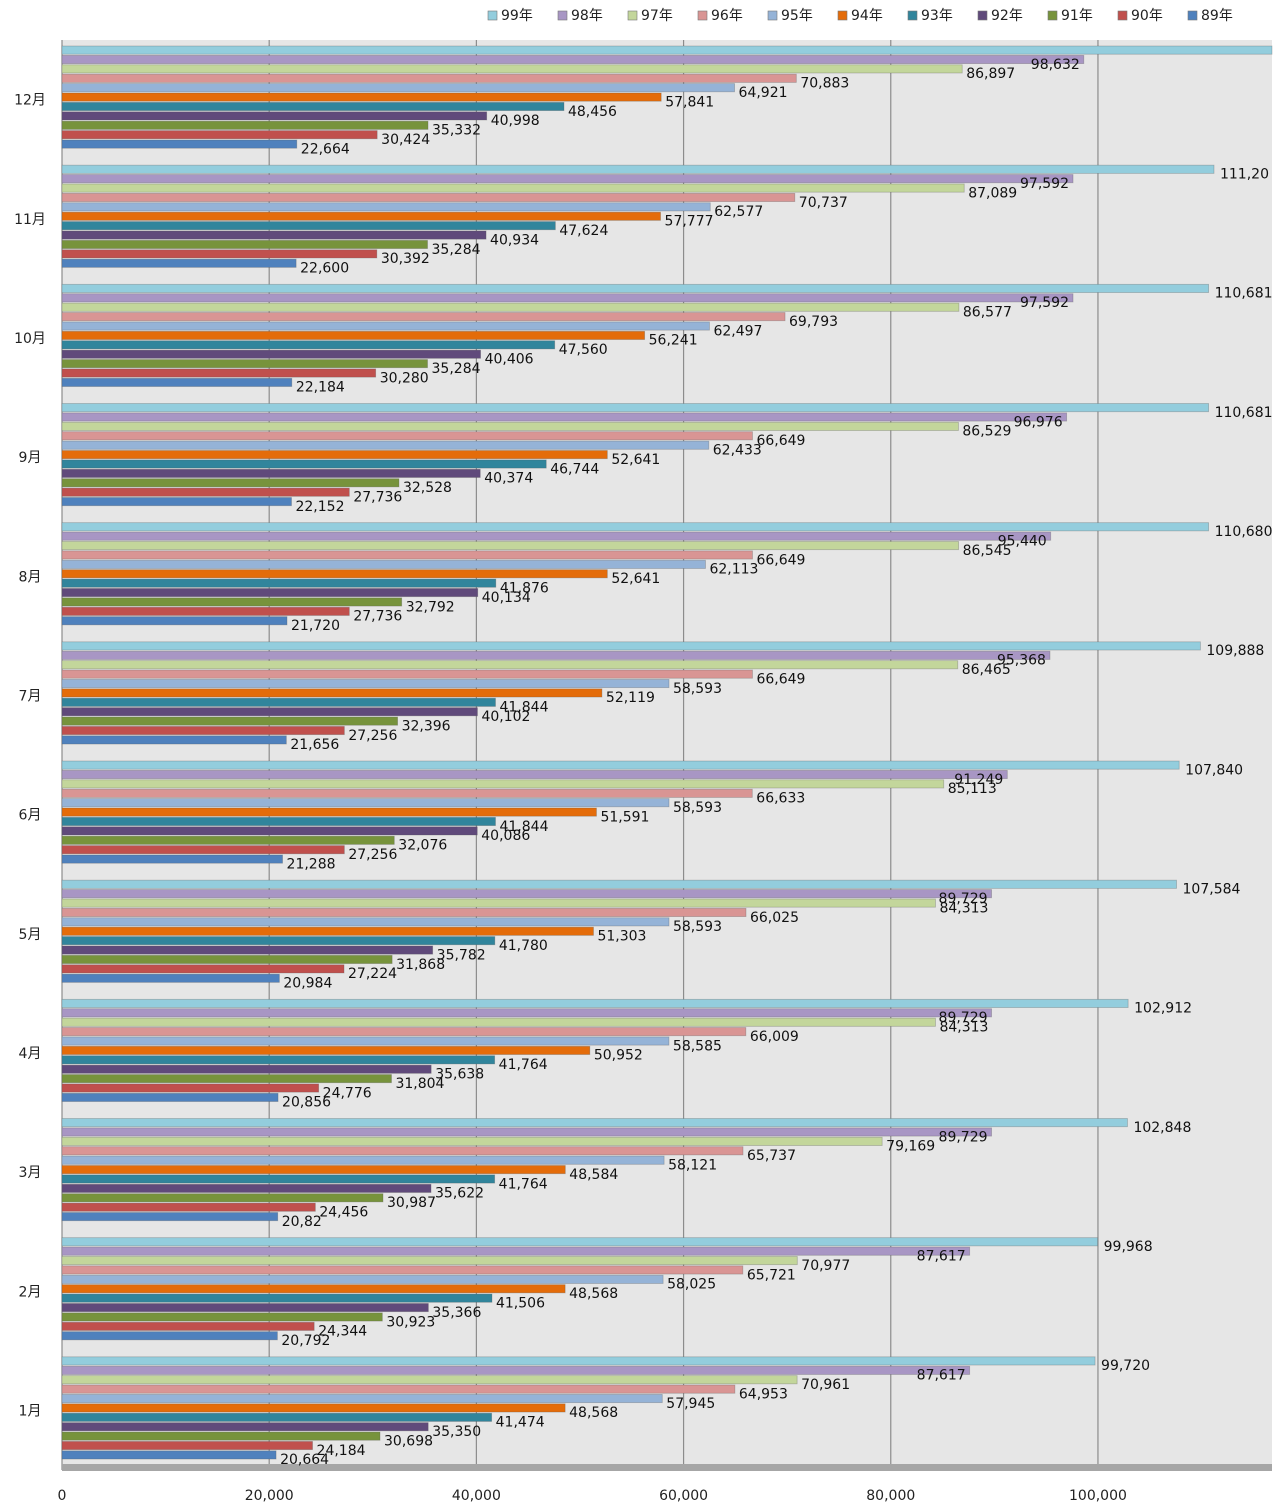 This screenshot has width=1284, height=1505. Describe the element at coordinates (1214, 770) in the screenshot. I see `data-label: 107,840` at that location.